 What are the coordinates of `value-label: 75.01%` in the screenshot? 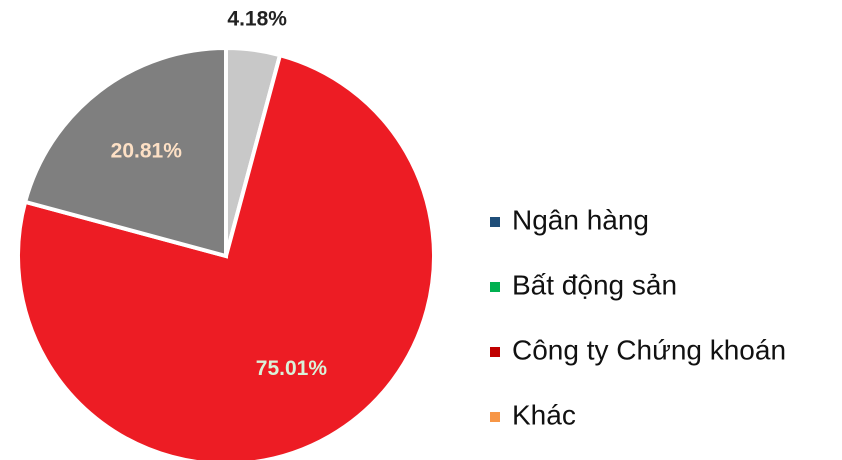 It's located at (292, 368).